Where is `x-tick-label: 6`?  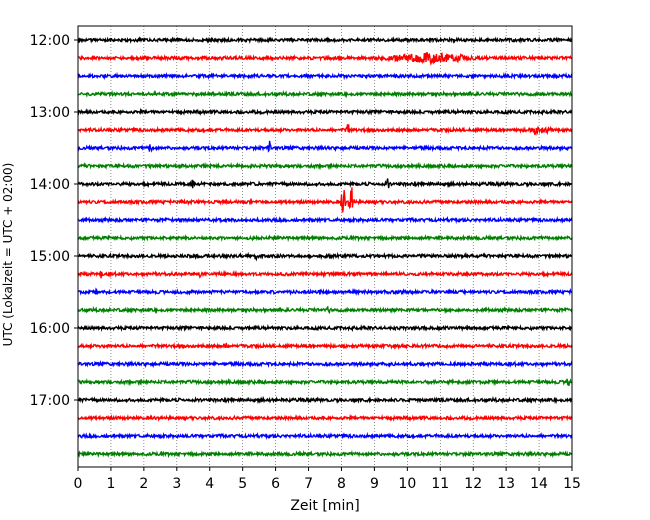 x-tick-label: 6 is located at coordinates (275, 484).